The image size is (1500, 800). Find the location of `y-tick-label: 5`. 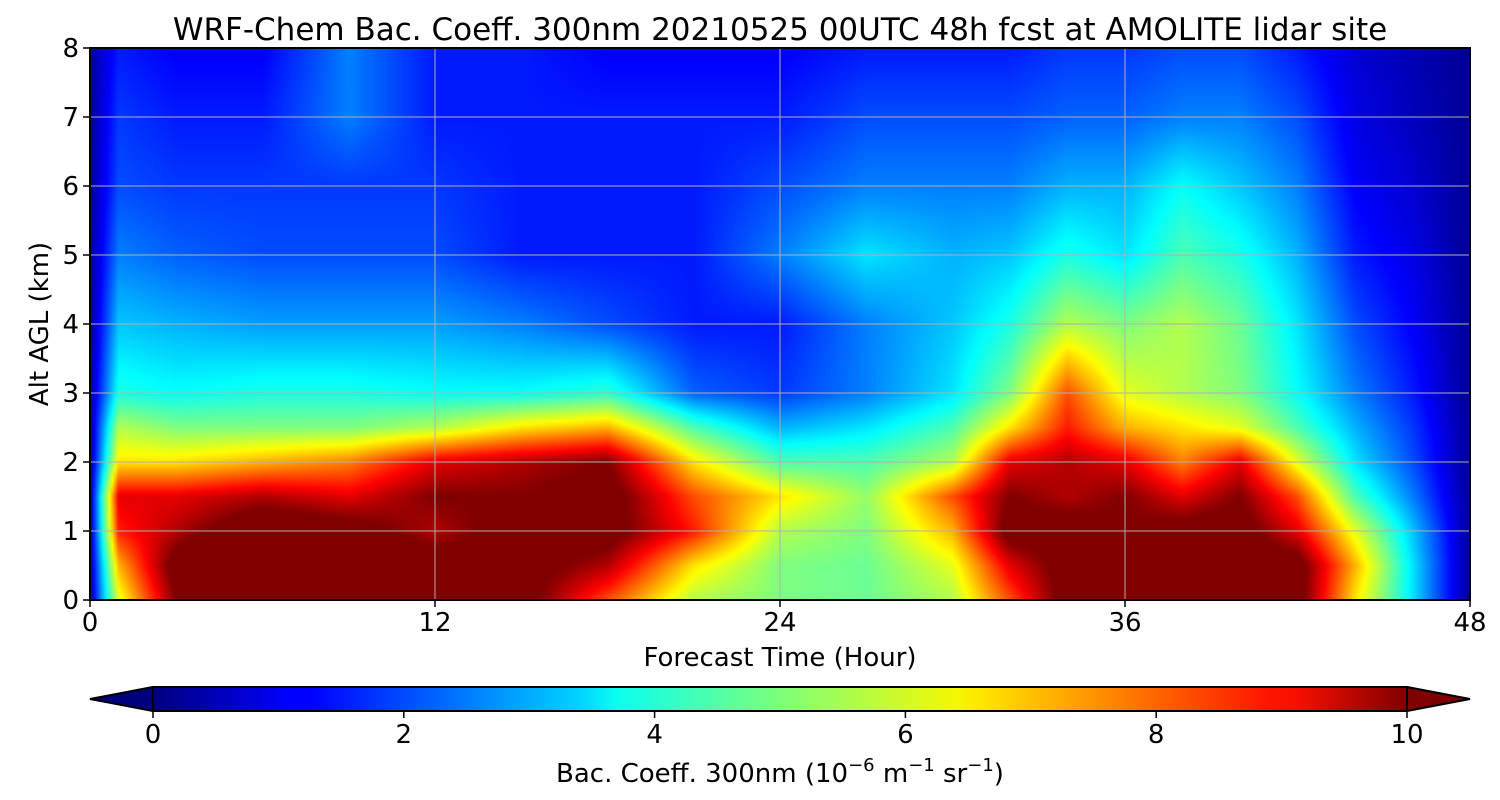

y-tick-label: 5 is located at coordinates (70, 256).